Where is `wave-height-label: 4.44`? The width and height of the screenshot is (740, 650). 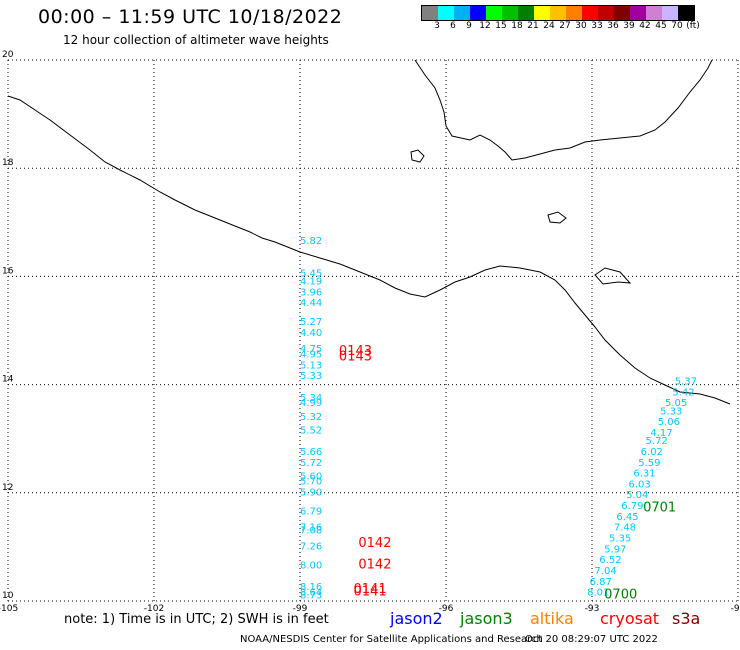
wave-height-label: 4.44 is located at coordinates (311, 303).